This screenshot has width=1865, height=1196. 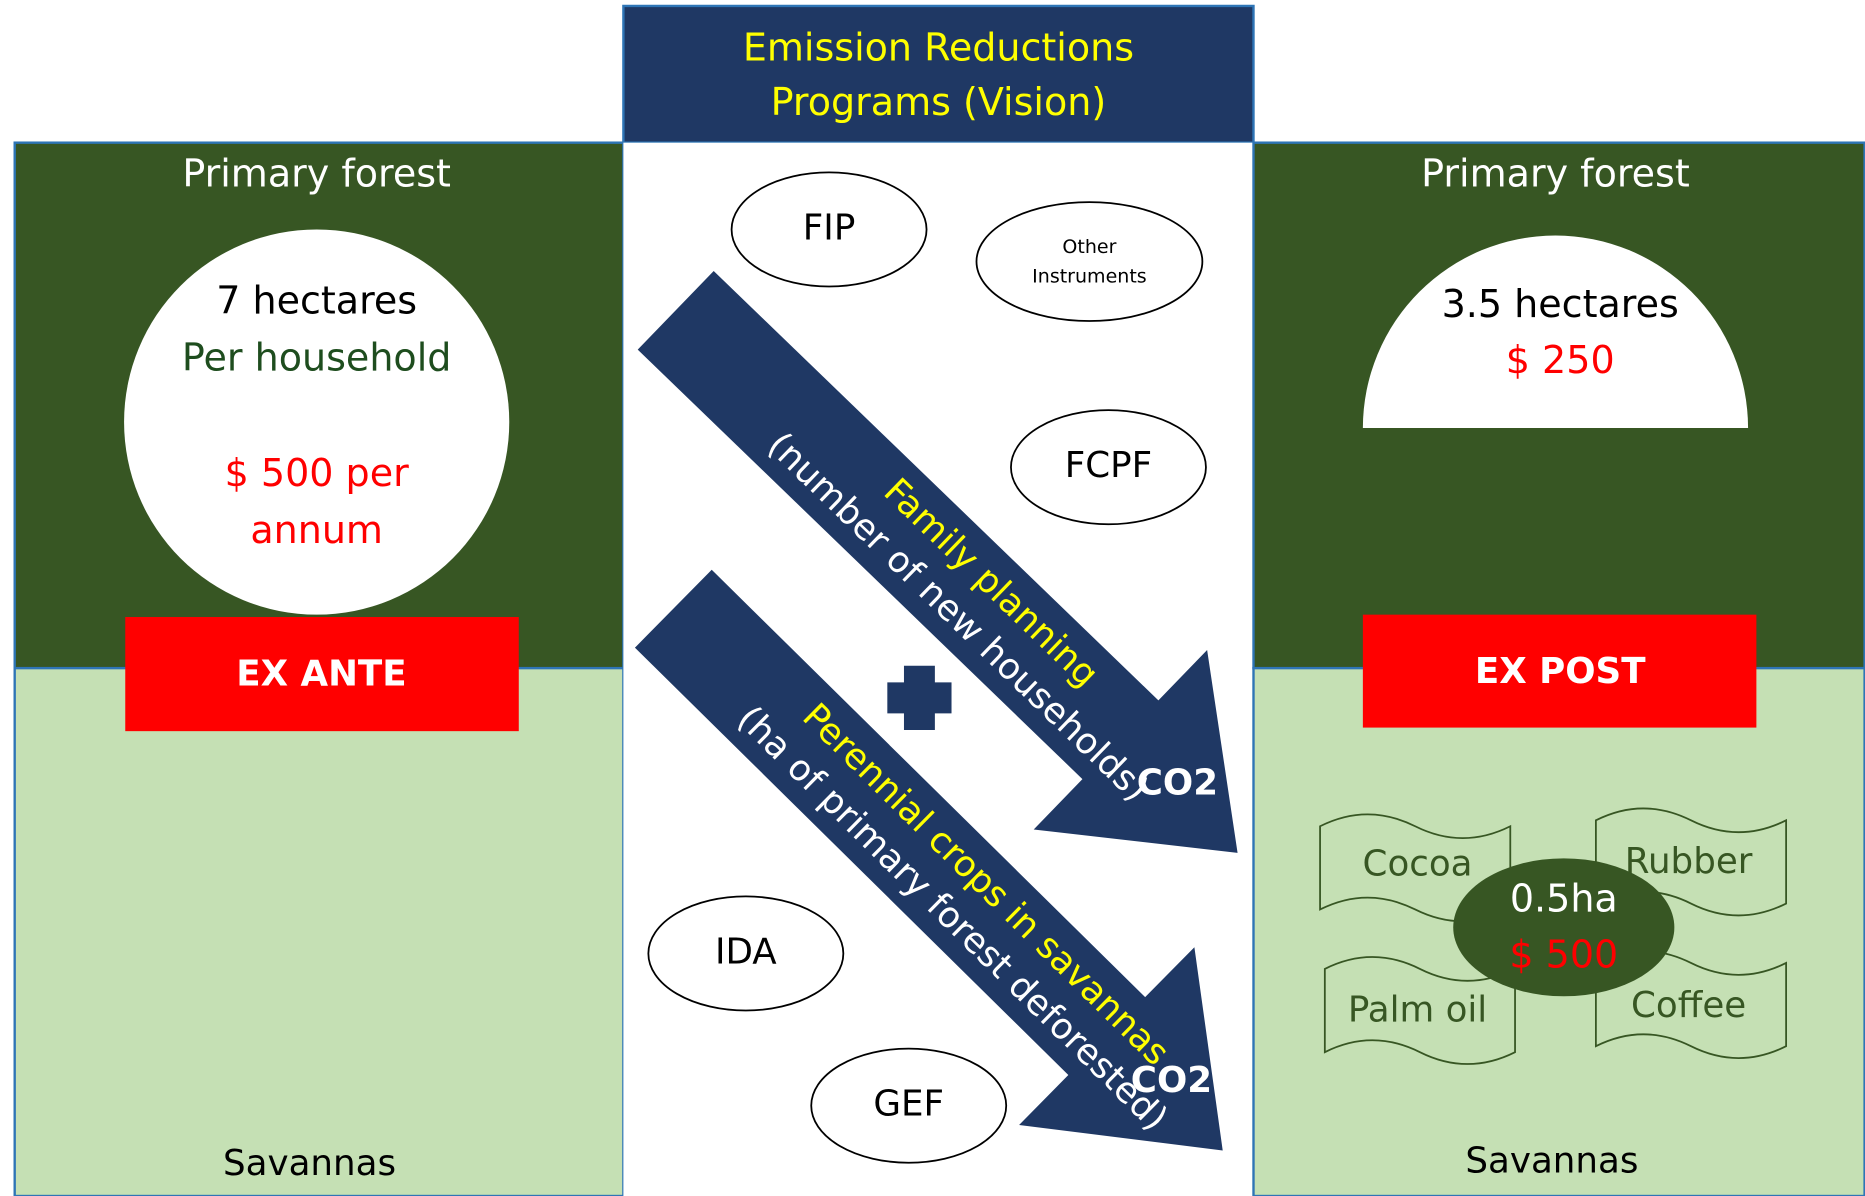 What do you see at coordinates (939, 102) in the screenshot?
I see `header-text: Programs (Vision)` at bounding box center [939, 102].